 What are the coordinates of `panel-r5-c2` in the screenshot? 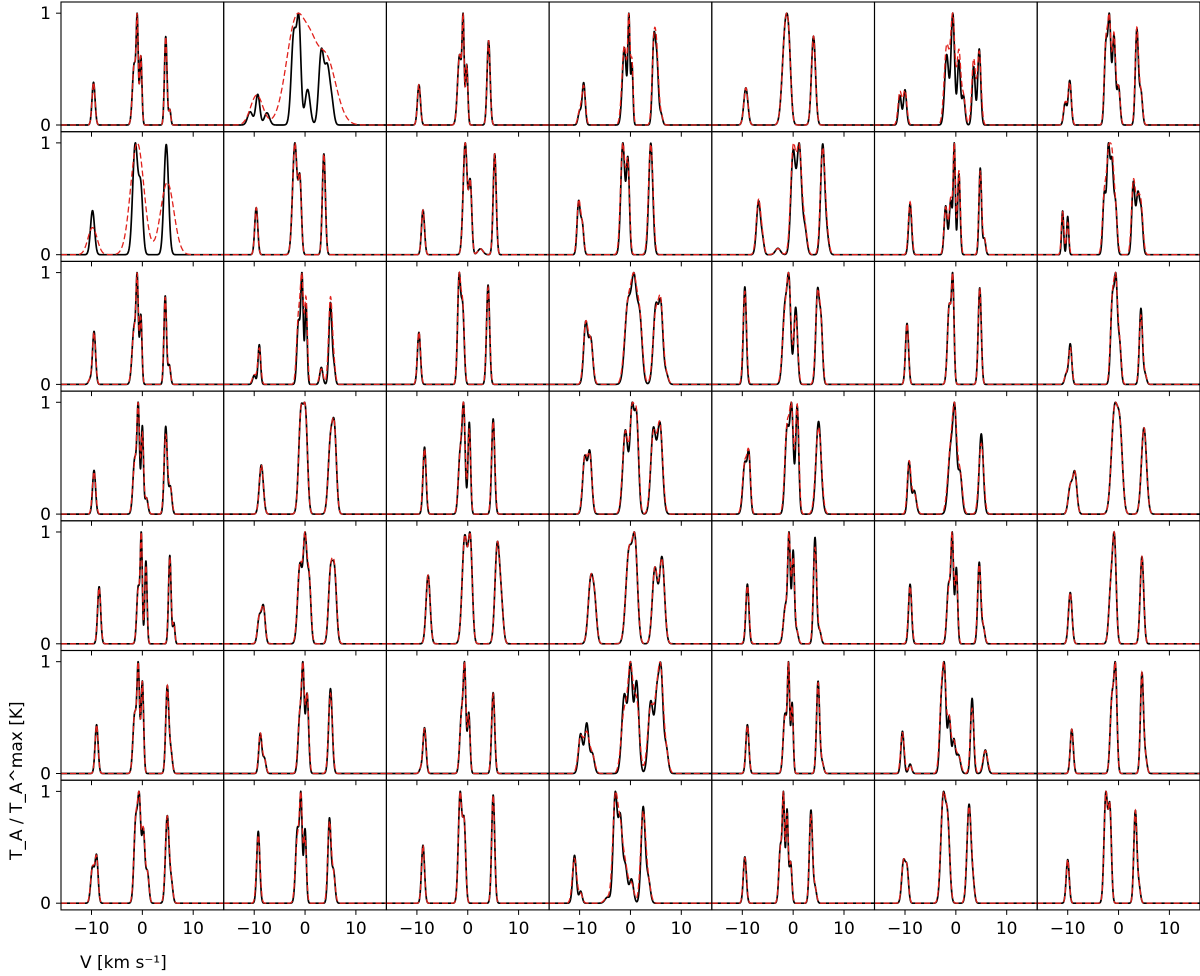 It's located at (467, 717).